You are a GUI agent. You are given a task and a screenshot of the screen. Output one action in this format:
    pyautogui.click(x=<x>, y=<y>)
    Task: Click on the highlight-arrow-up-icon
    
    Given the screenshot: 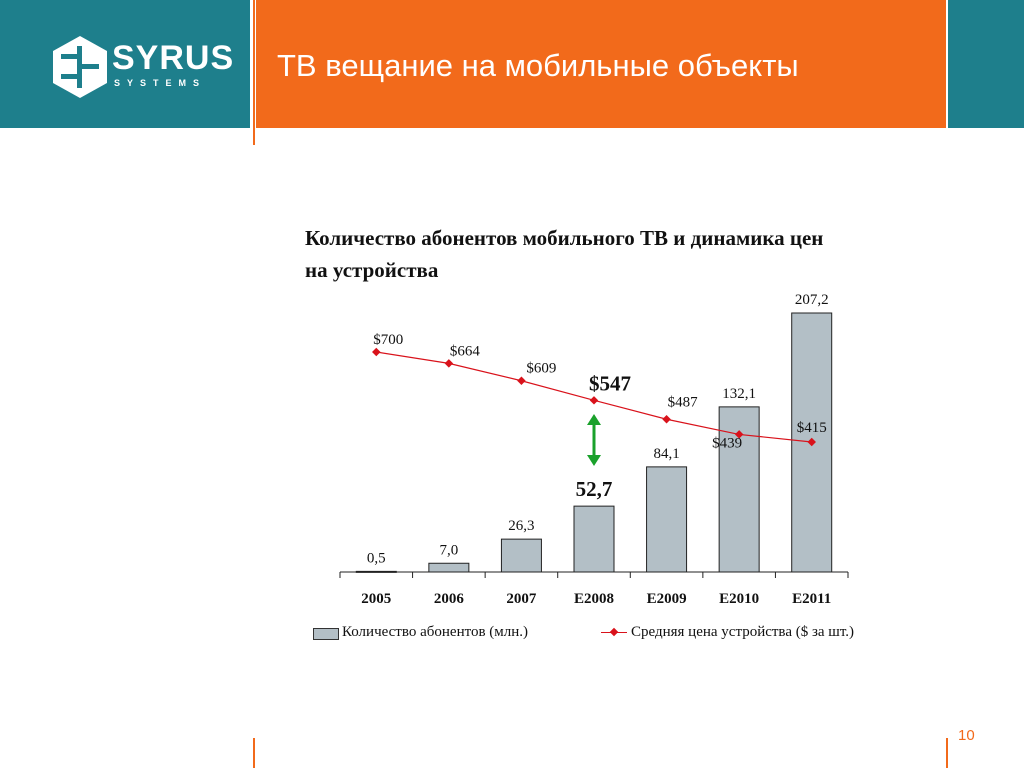 What is the action you would take?
    pyautogui.click(x=594, y=419)
    